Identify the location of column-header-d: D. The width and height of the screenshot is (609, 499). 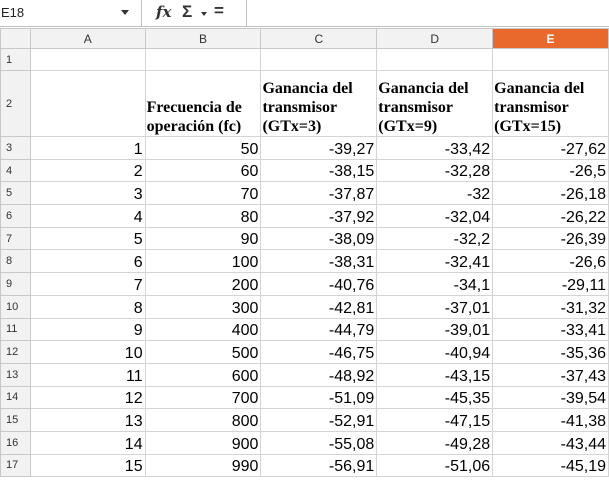
(435, 38).